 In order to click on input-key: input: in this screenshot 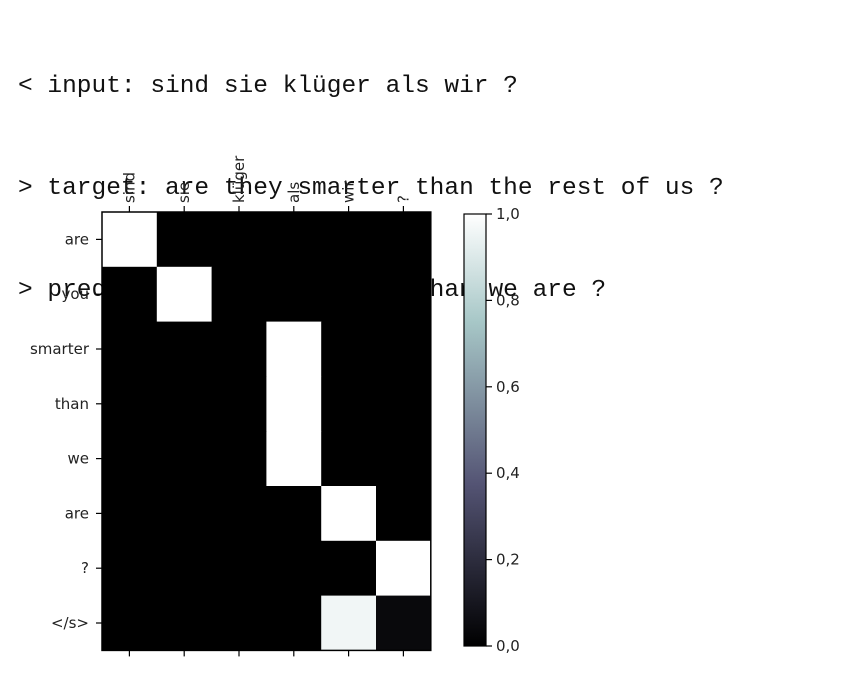, I will do `click(91, 86)`.